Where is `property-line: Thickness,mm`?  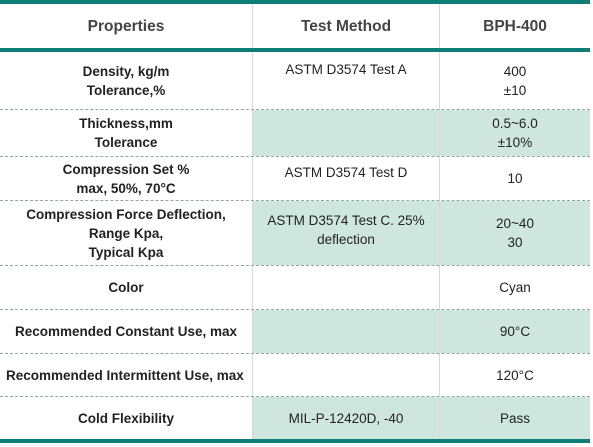 property-line: Thickness,mm is located at coordinates (126, 123).